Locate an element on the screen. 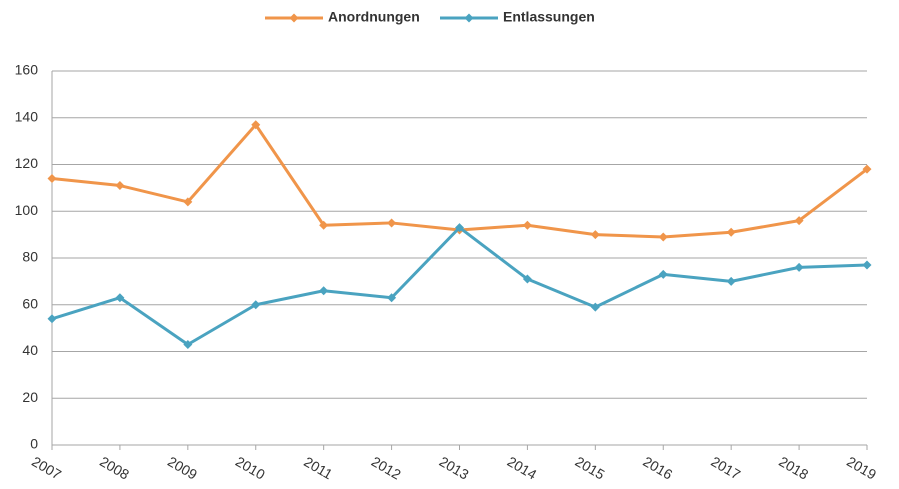 This screenshot has height=489, width=899. x-tick-label: 2009 is located at coordinates (182, 468).